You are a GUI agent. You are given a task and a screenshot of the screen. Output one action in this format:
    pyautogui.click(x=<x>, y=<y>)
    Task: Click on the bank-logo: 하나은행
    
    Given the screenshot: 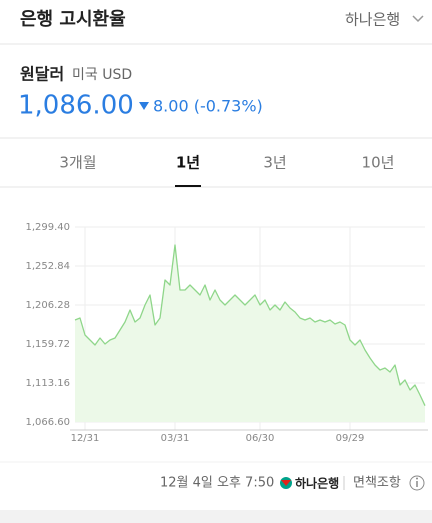 What is the action you would take?
    pyautogui.click(x=317, y=483)
    